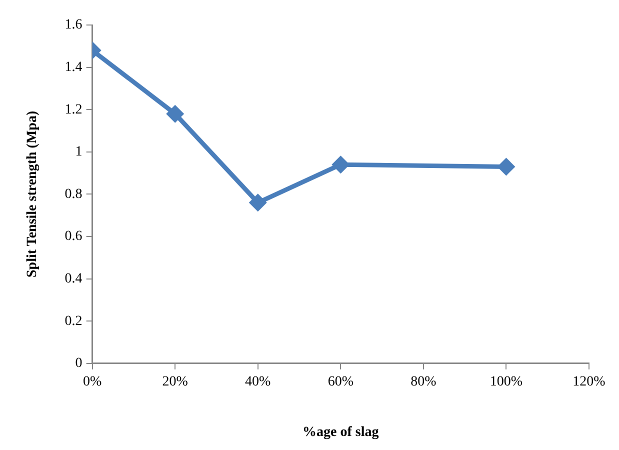  I want to click on x-tick-label: 100%, so click(506, 382).